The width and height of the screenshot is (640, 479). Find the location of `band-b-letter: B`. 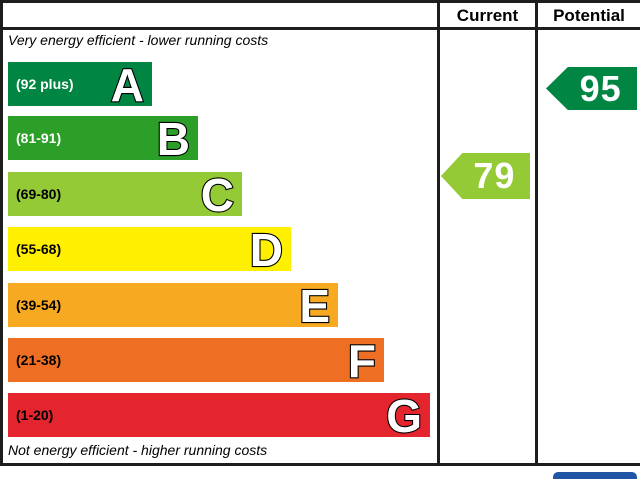

band-b-letter: B is located at coordinates (173, 139).